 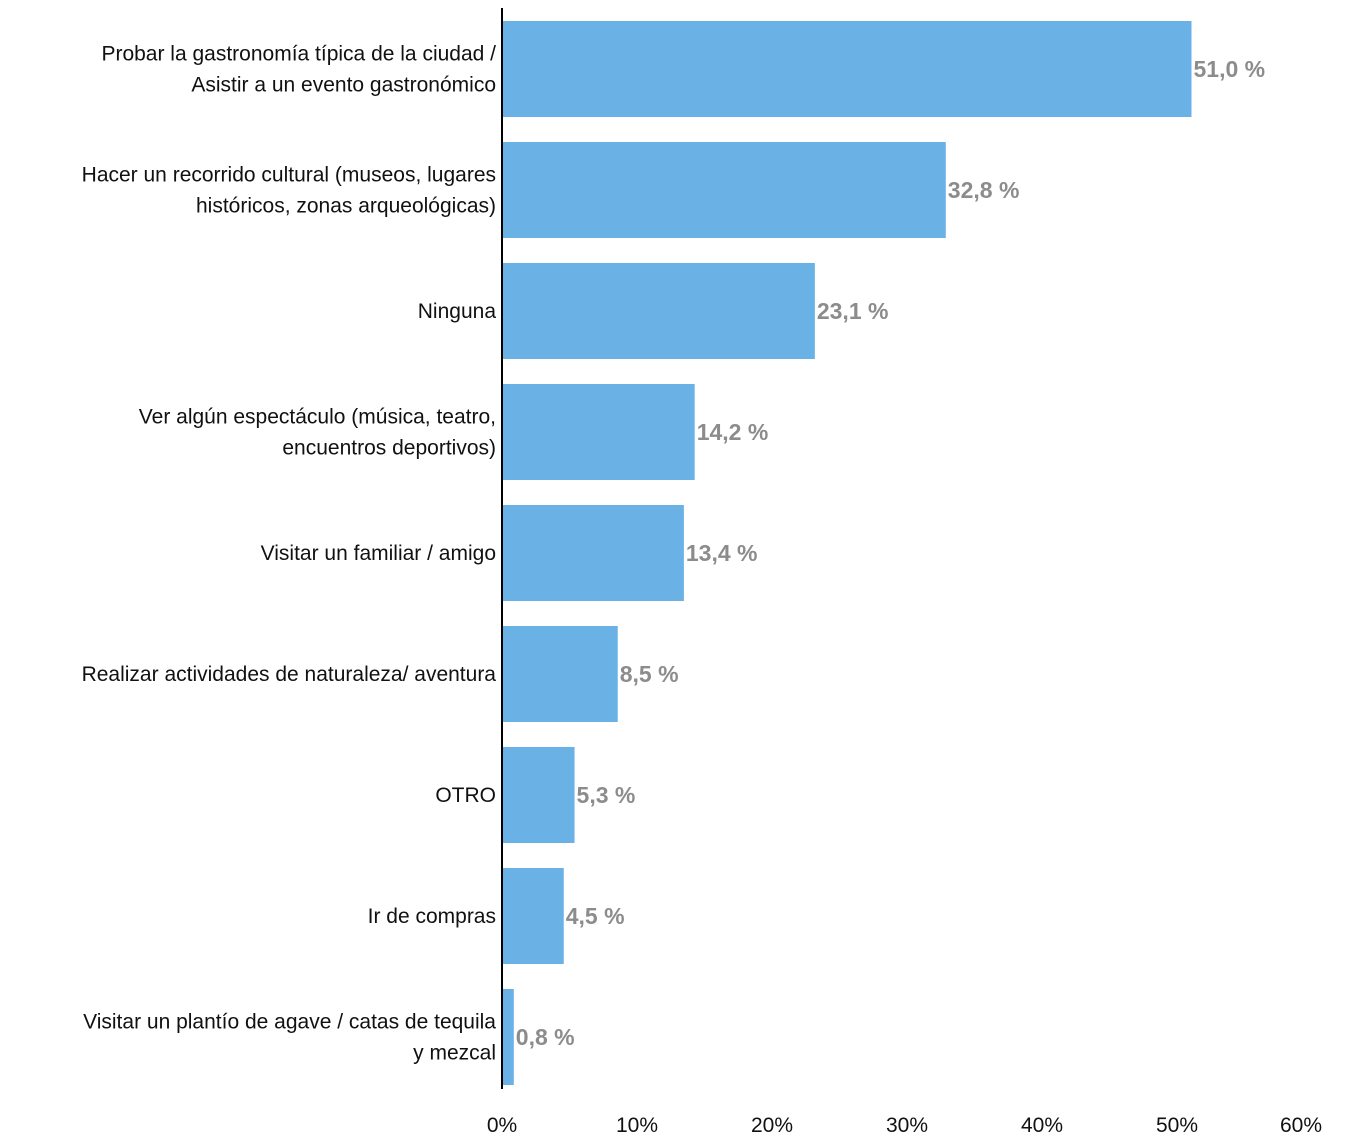 I want to click on category-label-line: Ninguna, so click(x=457, y=311).